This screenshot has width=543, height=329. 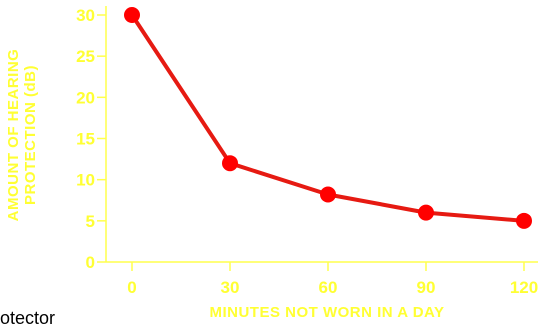 I want to click on y-tick-label: 0, so click(x=90, y=262).